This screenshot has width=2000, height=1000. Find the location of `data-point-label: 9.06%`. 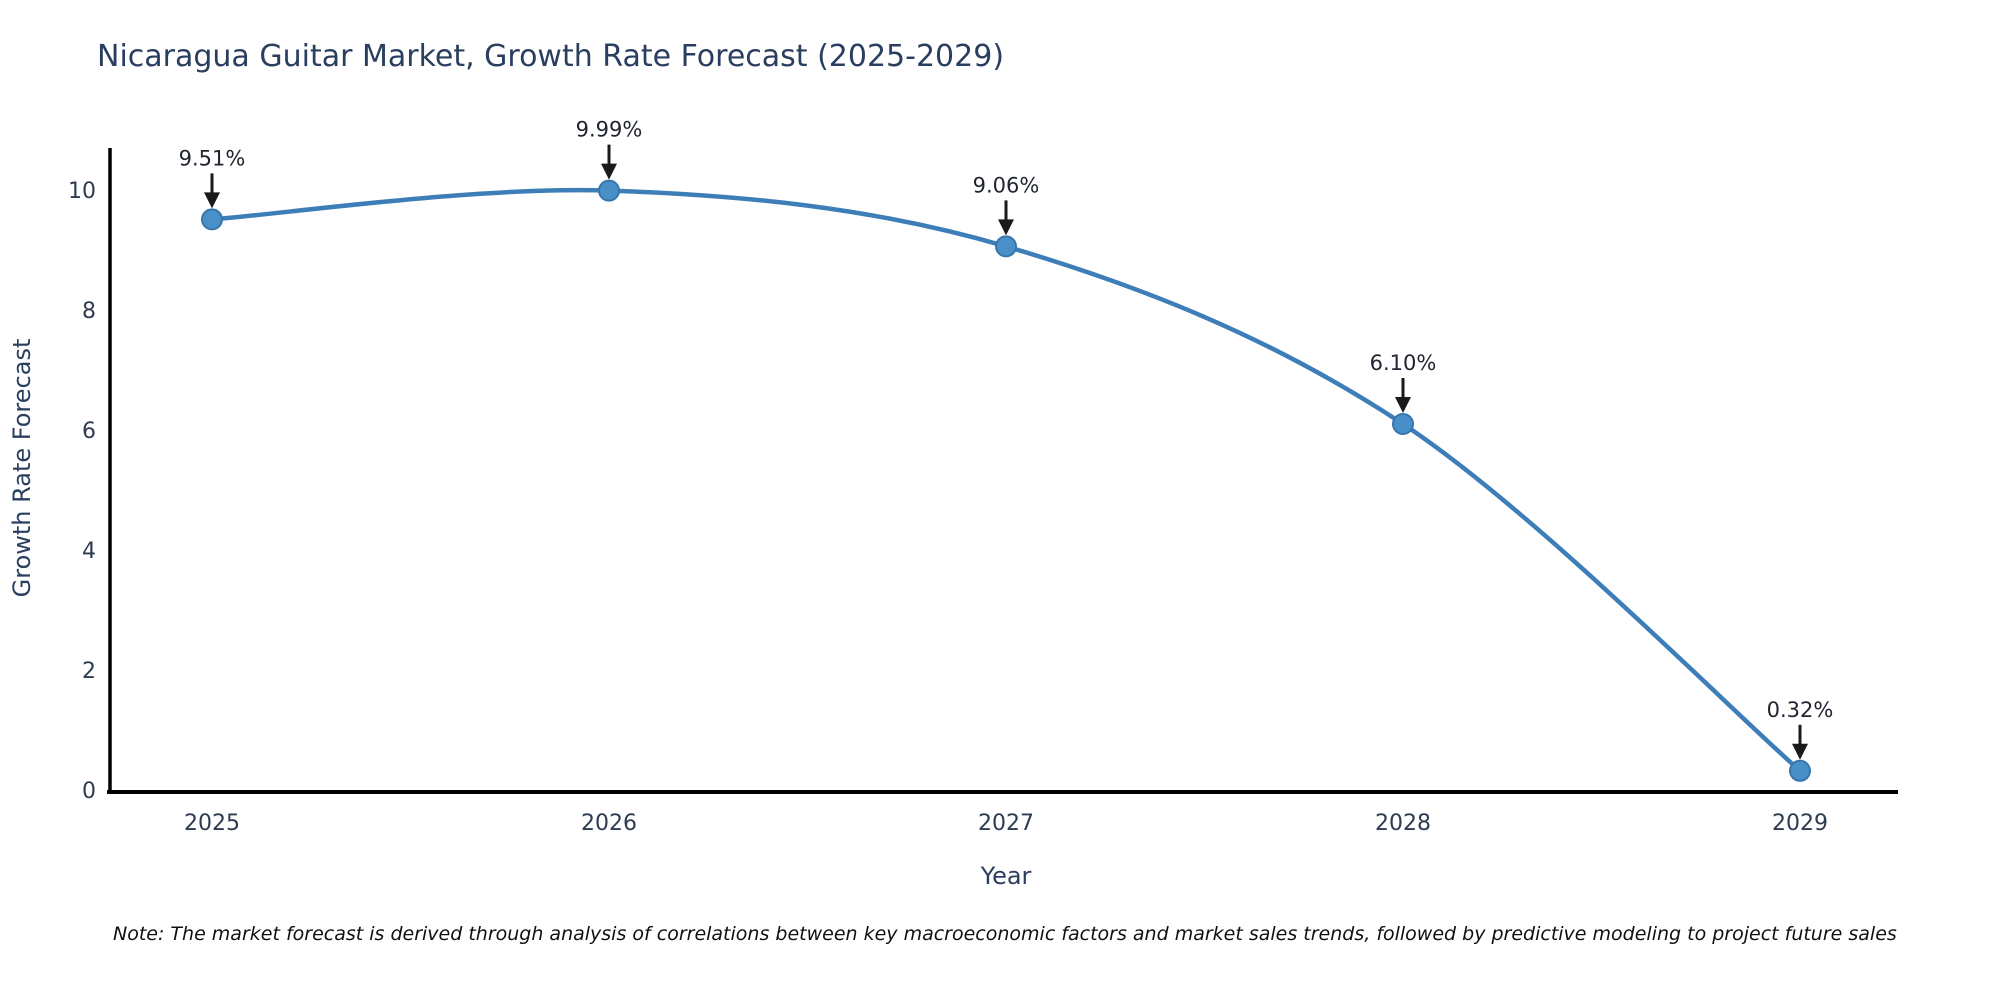

data-point-label: 9.06% is located at coordinates (1006, 185).